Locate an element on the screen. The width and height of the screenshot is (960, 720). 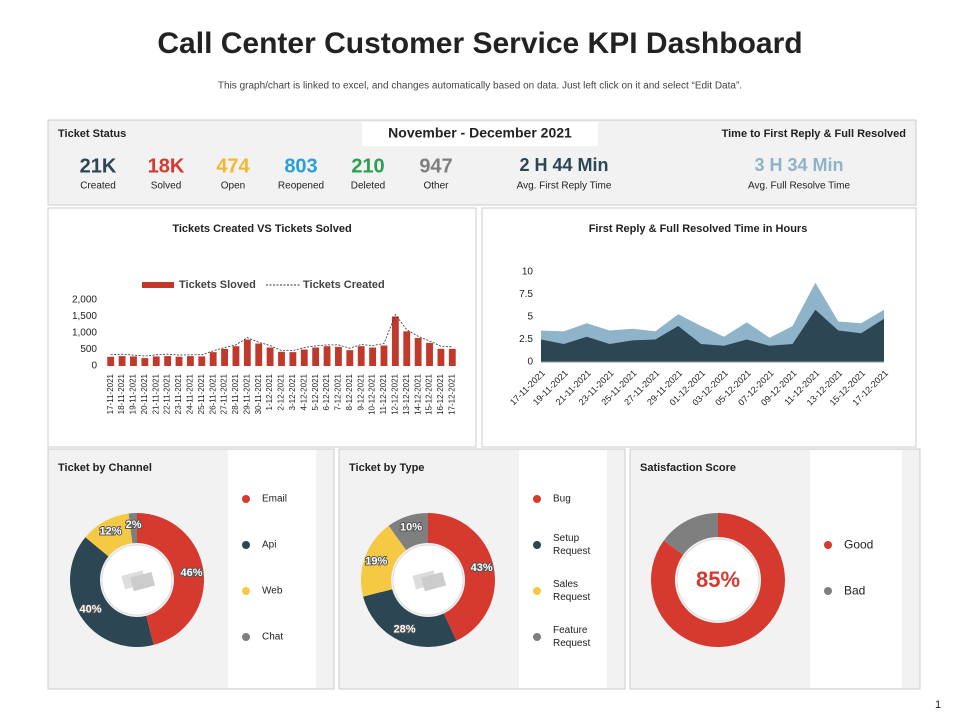
x-tick-label: 3-12-2021 is located at coordinates (292, 391).